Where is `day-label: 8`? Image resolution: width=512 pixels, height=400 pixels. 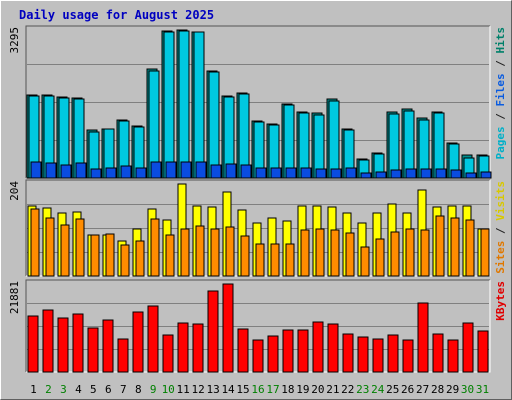 day-label: 8 is located at coordinates (138, 389).